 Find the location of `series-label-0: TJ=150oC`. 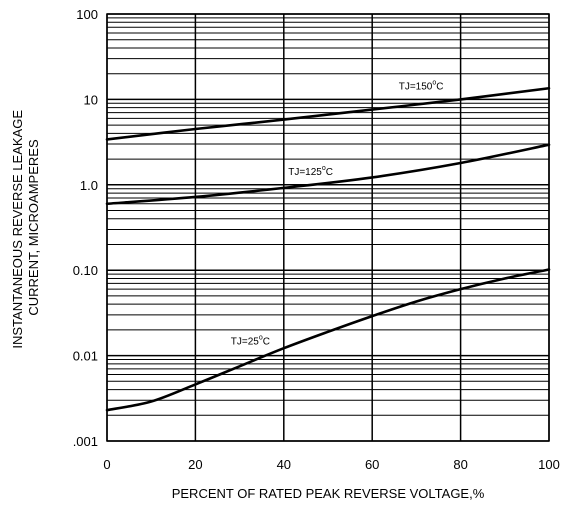

series-label-0: TJ=150oC is located at coordinates (421, 86).